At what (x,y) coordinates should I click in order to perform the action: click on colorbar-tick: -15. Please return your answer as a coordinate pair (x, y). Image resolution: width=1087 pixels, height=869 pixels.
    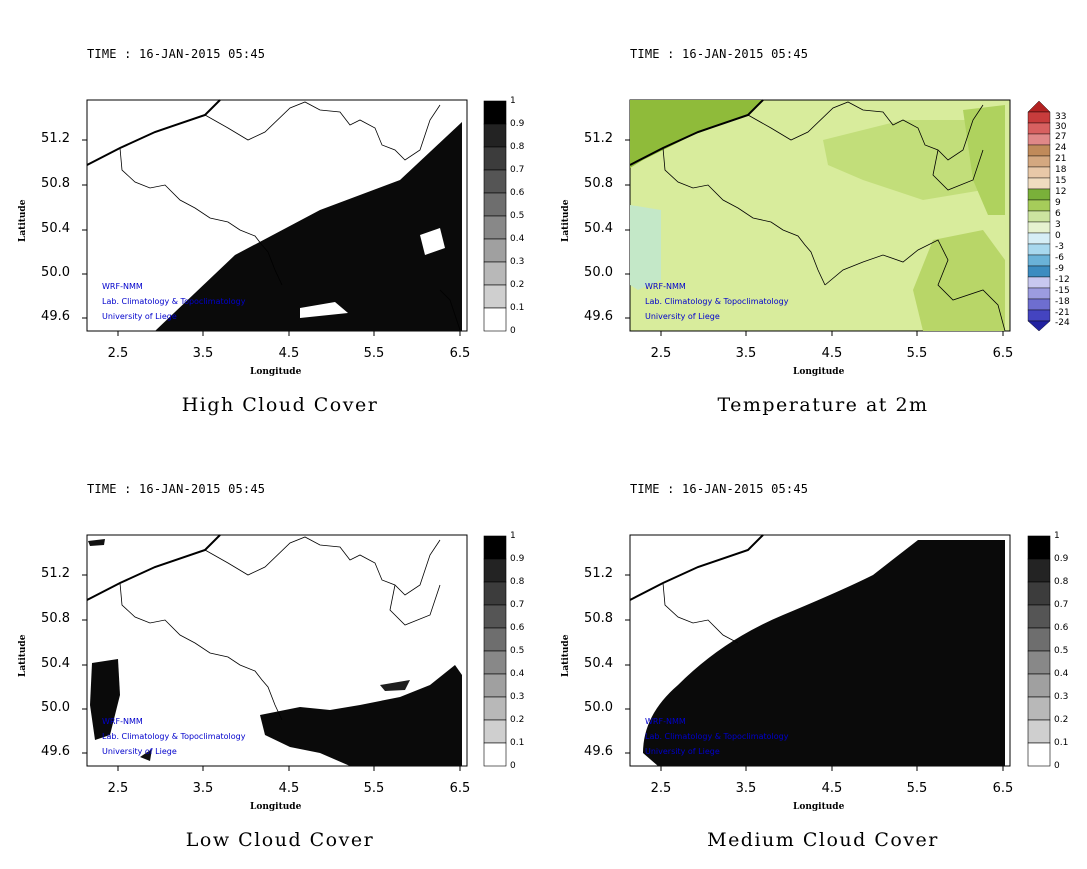
    Looking at the image, I should click on (1062, 291).